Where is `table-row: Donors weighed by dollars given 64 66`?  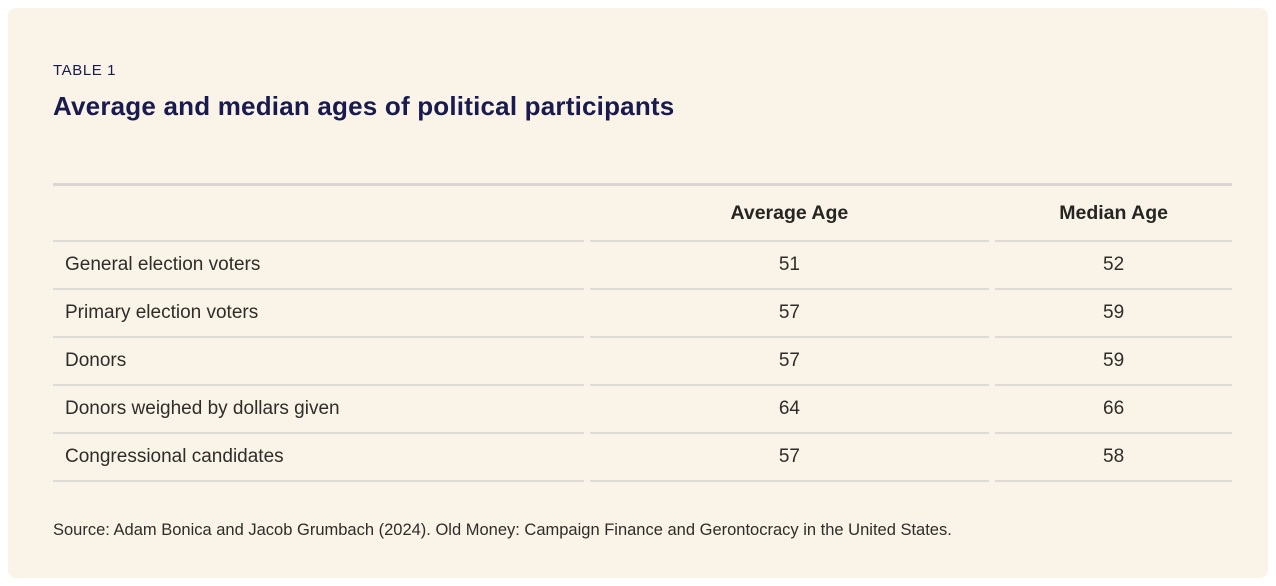
table-row: Donors weighed by dollars given 64 66 is located at coordinates (642, 410).